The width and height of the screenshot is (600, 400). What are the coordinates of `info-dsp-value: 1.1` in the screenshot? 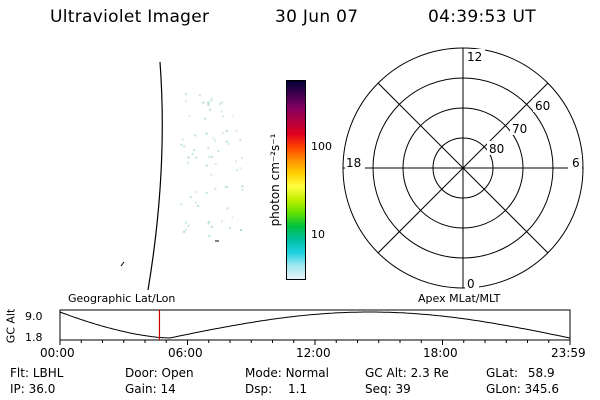 It's located at (297, 389).